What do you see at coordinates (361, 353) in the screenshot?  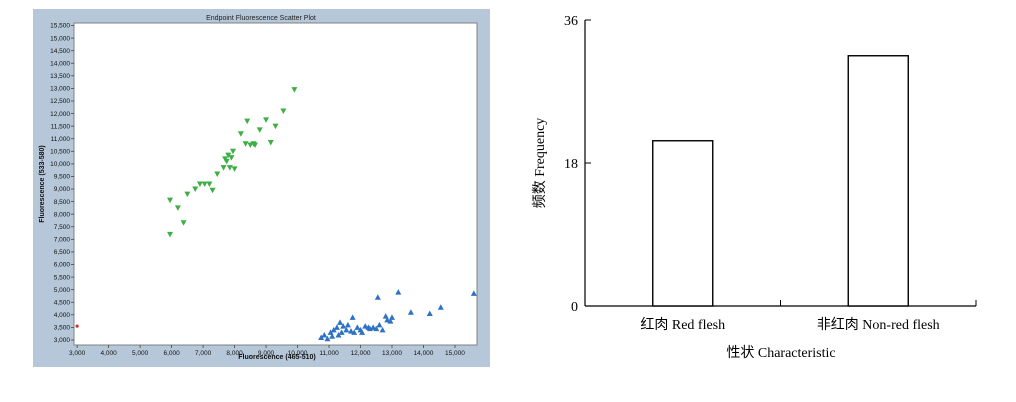 I see `scatter-x-tick-label: 12,000` at bounding box center [361, 353].